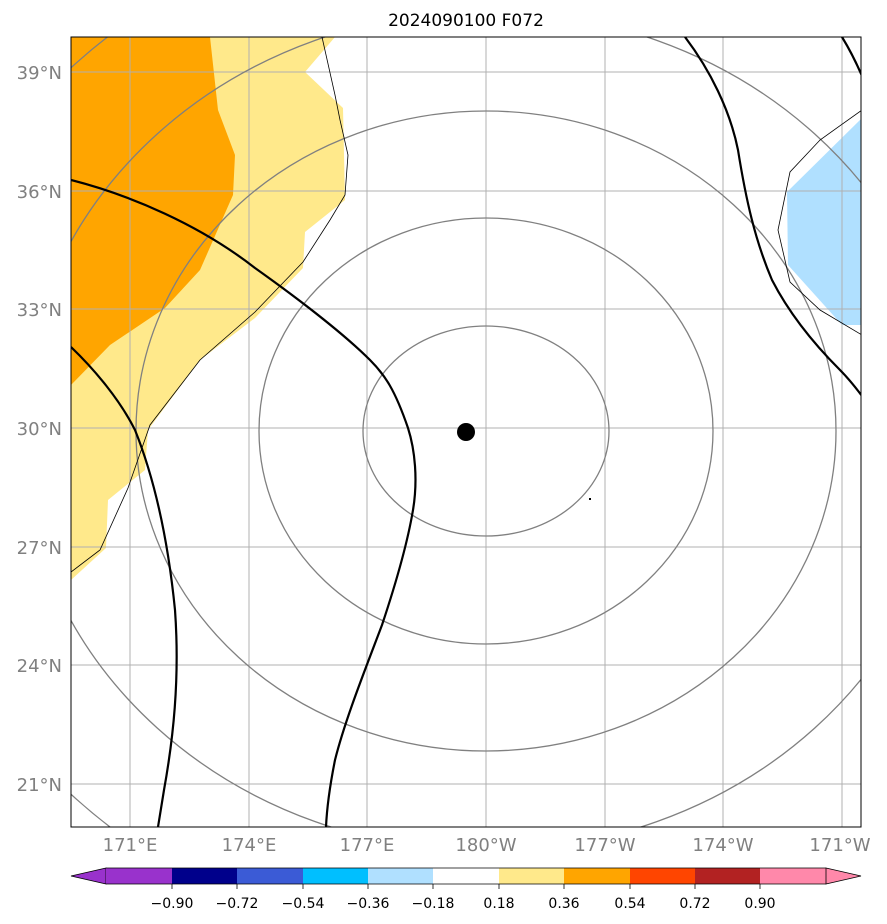 Image resolution: width=887 pixels, height=924 pixels. I want to click on storm-center-dot, so click(466, 432).